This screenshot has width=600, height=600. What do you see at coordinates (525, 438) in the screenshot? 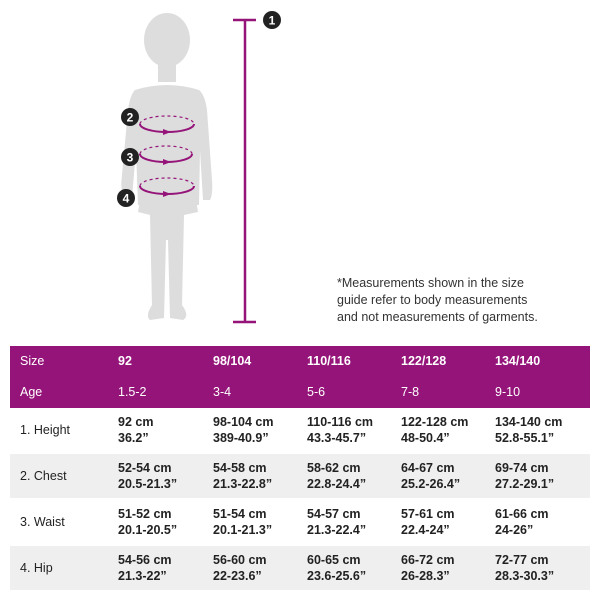
I see `inch-value: 52.8-55.1”` at bounding box center [525, 438].